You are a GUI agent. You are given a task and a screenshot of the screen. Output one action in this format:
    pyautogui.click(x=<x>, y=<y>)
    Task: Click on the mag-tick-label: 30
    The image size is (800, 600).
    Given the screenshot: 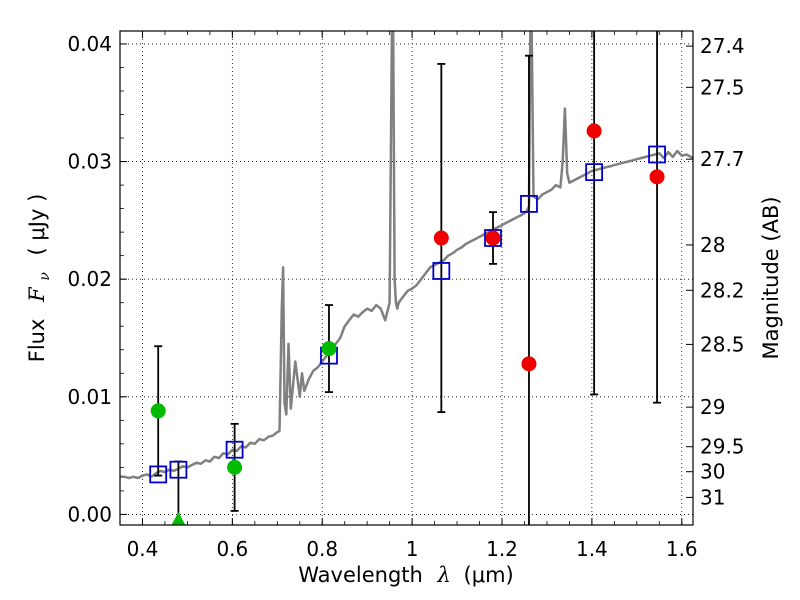 What is the action you would take?
    pyautogui.click(x=712, y=472)
    